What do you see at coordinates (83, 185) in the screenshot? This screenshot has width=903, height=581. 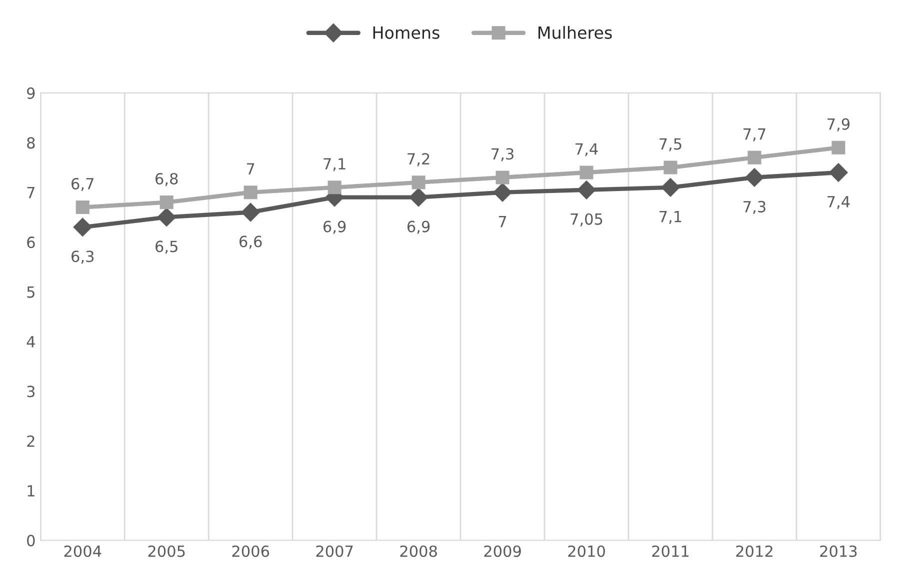 I see `data-label: 6,7` at bounding box center [83, 185].